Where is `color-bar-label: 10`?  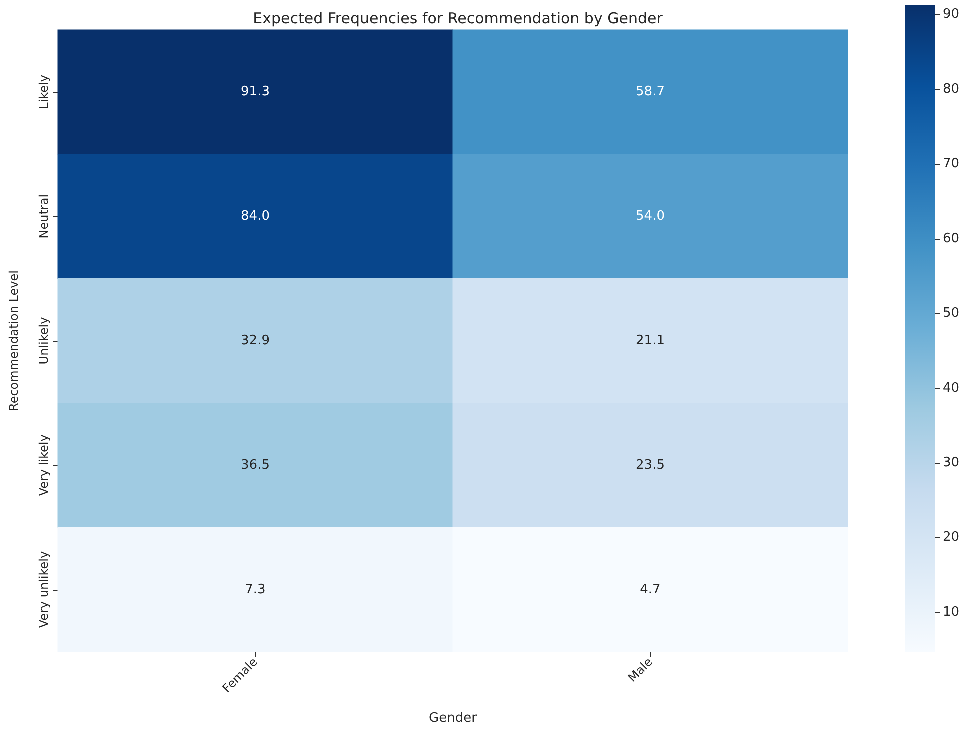
color-bar-label: 10 is located at coordinates (951, 612).